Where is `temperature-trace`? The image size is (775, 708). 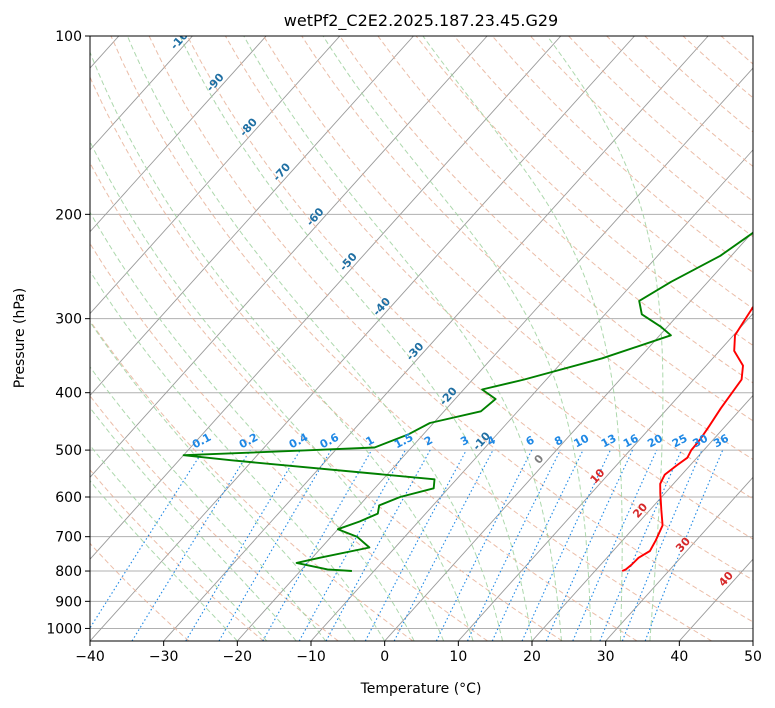
temperature-trace is located at coordinates (687, 438).